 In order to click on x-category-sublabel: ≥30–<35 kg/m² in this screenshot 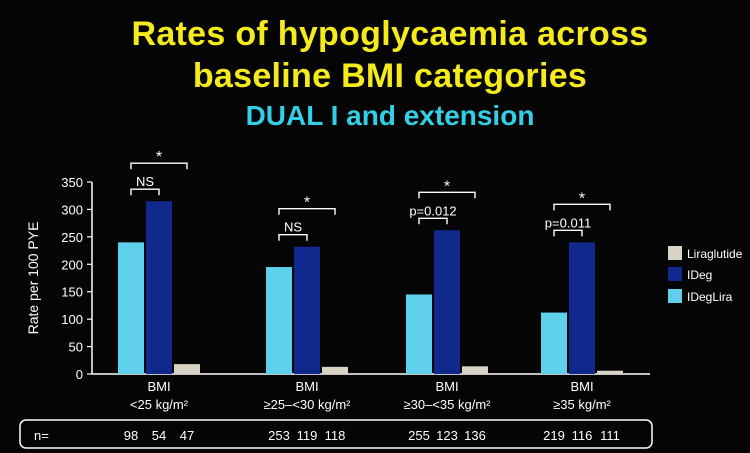, I will do `click(448, 404)`.